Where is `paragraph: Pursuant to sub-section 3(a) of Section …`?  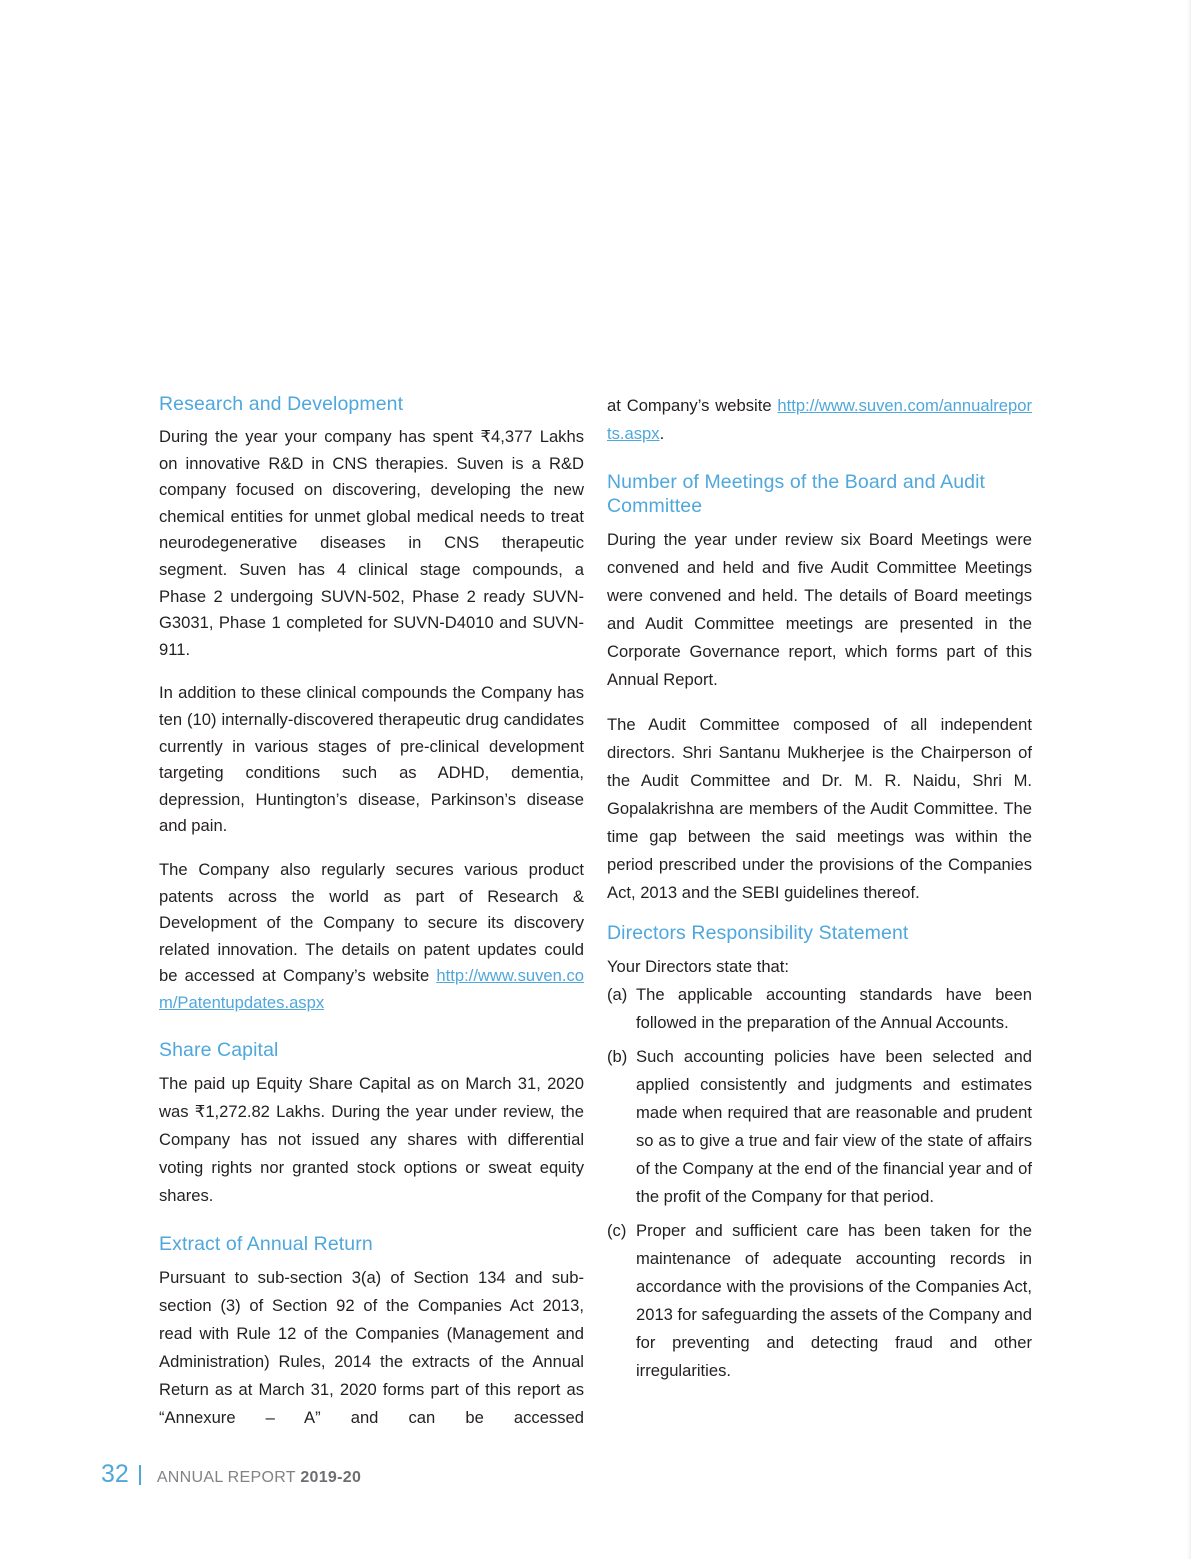
paragraph: Pursuant to sub-section 3(a) of Section … is located at coordinates (371, 1348).